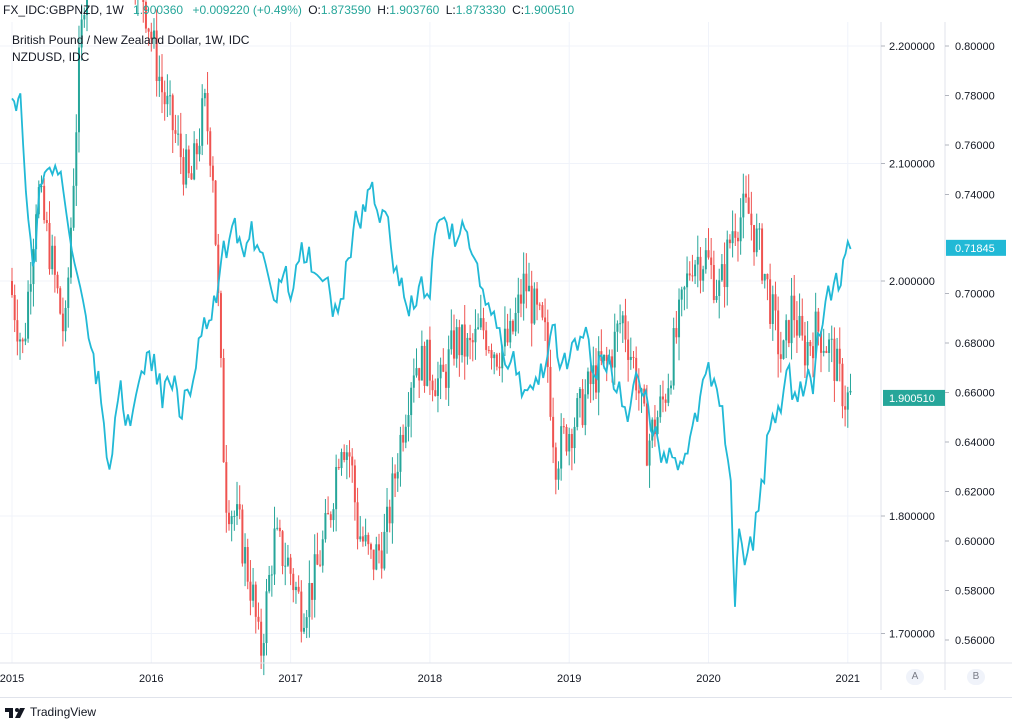 The height and width of the screenshot is (727, 1012). I want to click on time-tick-label: 2019, so click(569, 679).